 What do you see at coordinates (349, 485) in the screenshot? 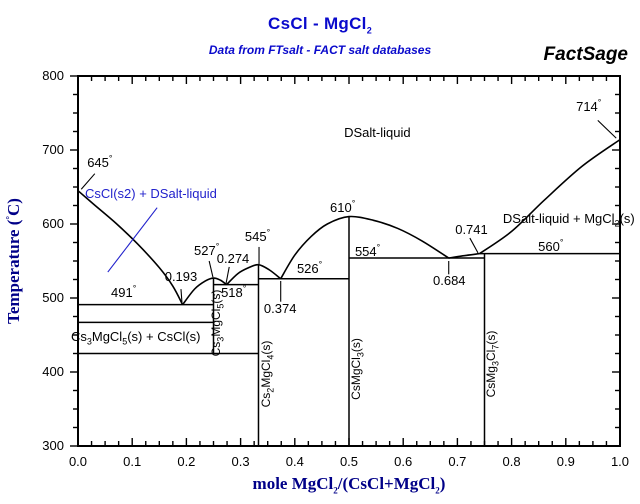
I see `x-axis-title: mole MgCl2/(CsCl+MgCl2)` at bounding box center [349, 485].